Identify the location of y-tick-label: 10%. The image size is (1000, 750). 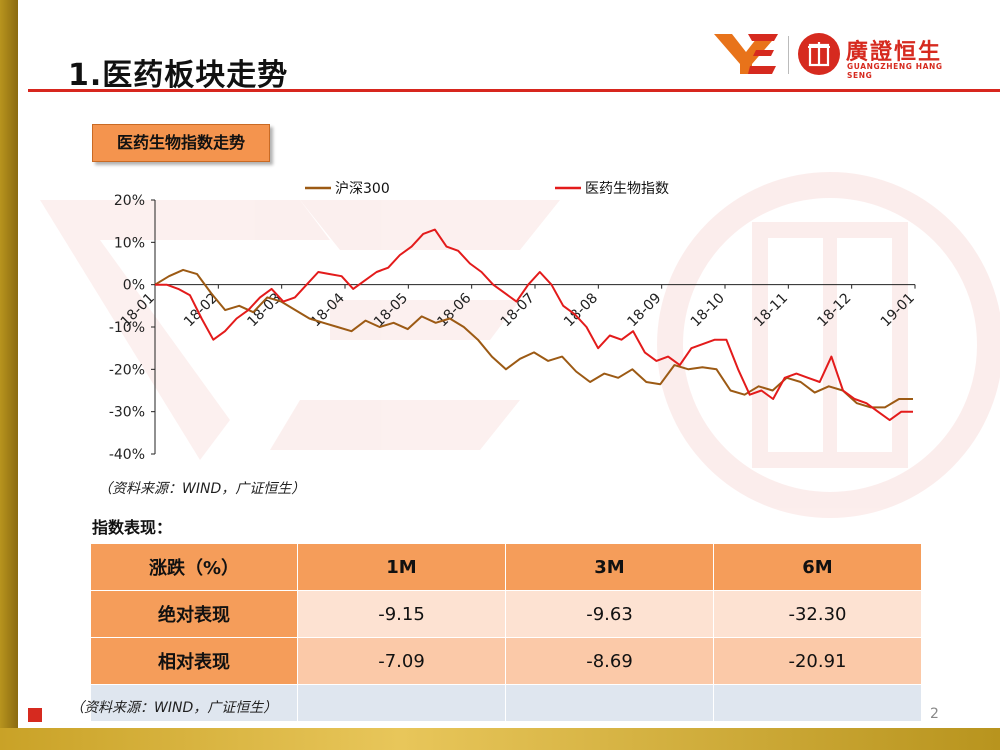
(129, 243).